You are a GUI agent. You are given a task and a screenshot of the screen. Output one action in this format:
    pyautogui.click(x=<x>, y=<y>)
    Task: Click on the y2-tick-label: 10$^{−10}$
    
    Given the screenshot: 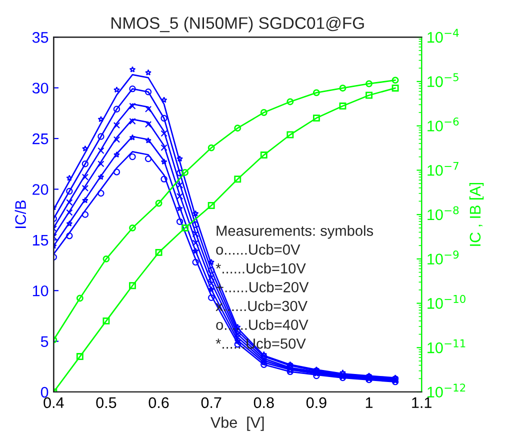 What is the action you would take?
    pyautogui.click(x=447, y=301)
    